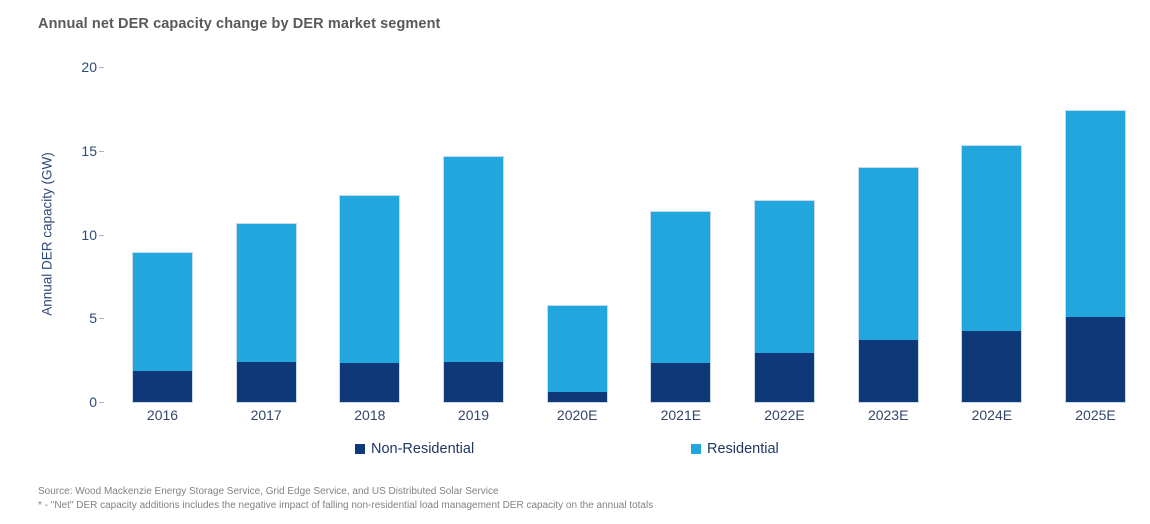 Image resolution: width=1150 pixels, height=524 pixels. What do you see at coordinates (423, 449) in the screenshot?
I see `legend-label-non-residential: Non-Residential` at bounding box center [423, 449].